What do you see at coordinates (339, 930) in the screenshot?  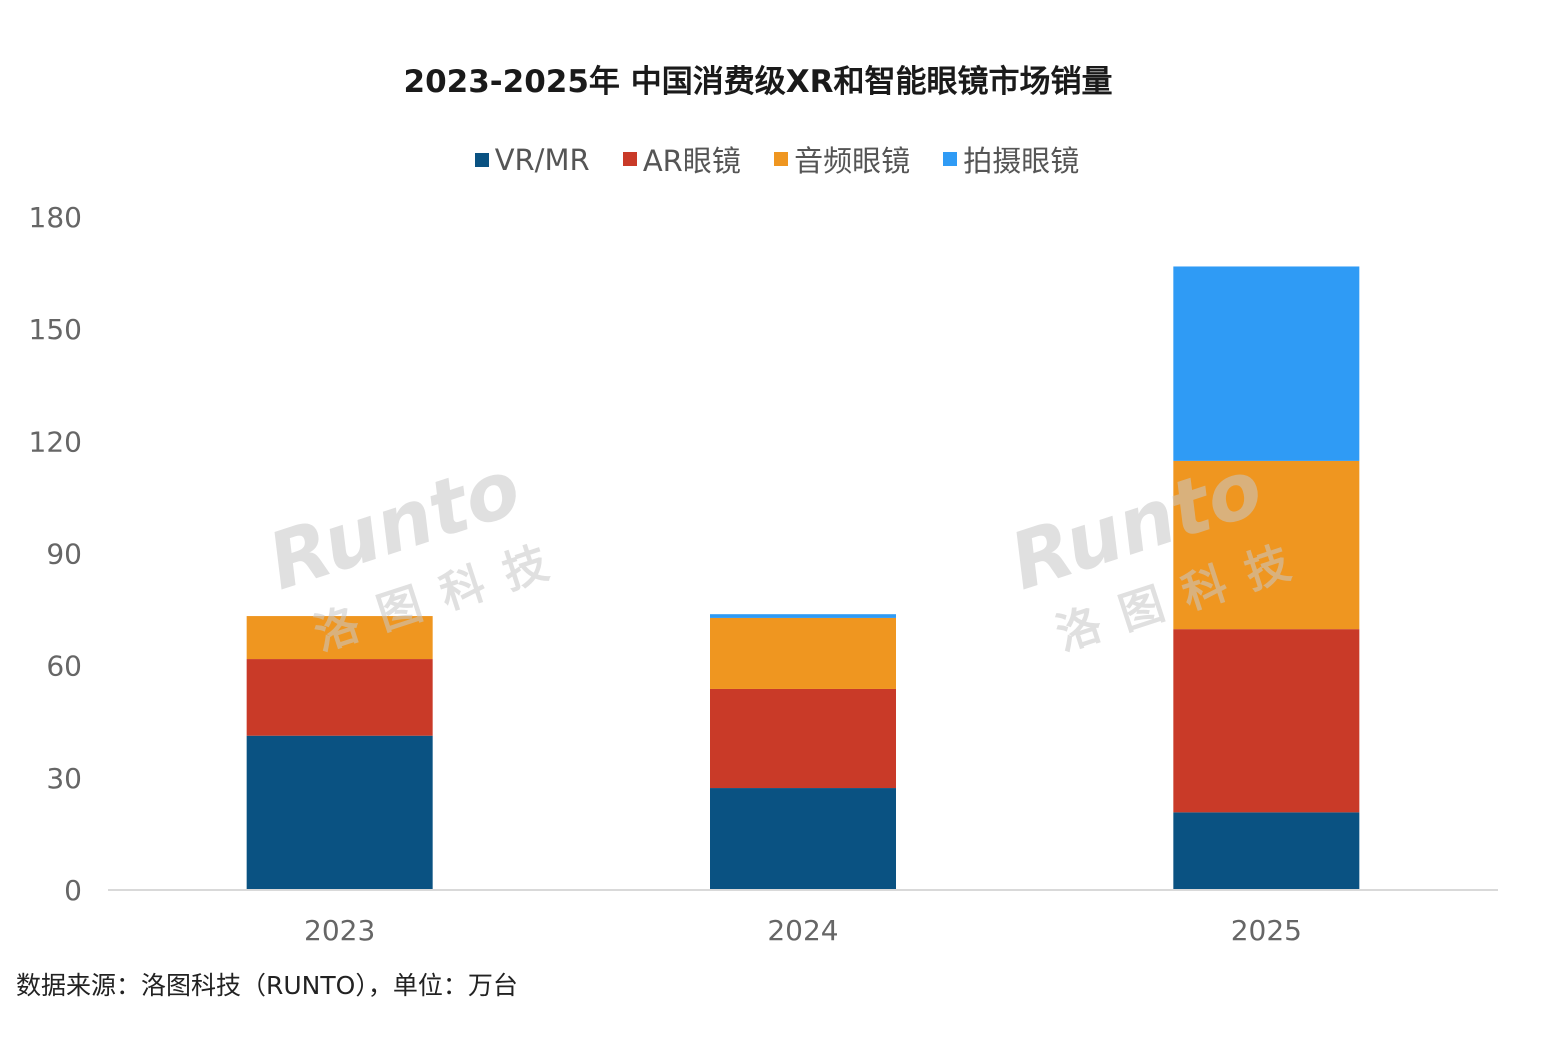 I see `x-tick-label: 2023` at bounding box center [339, 930].